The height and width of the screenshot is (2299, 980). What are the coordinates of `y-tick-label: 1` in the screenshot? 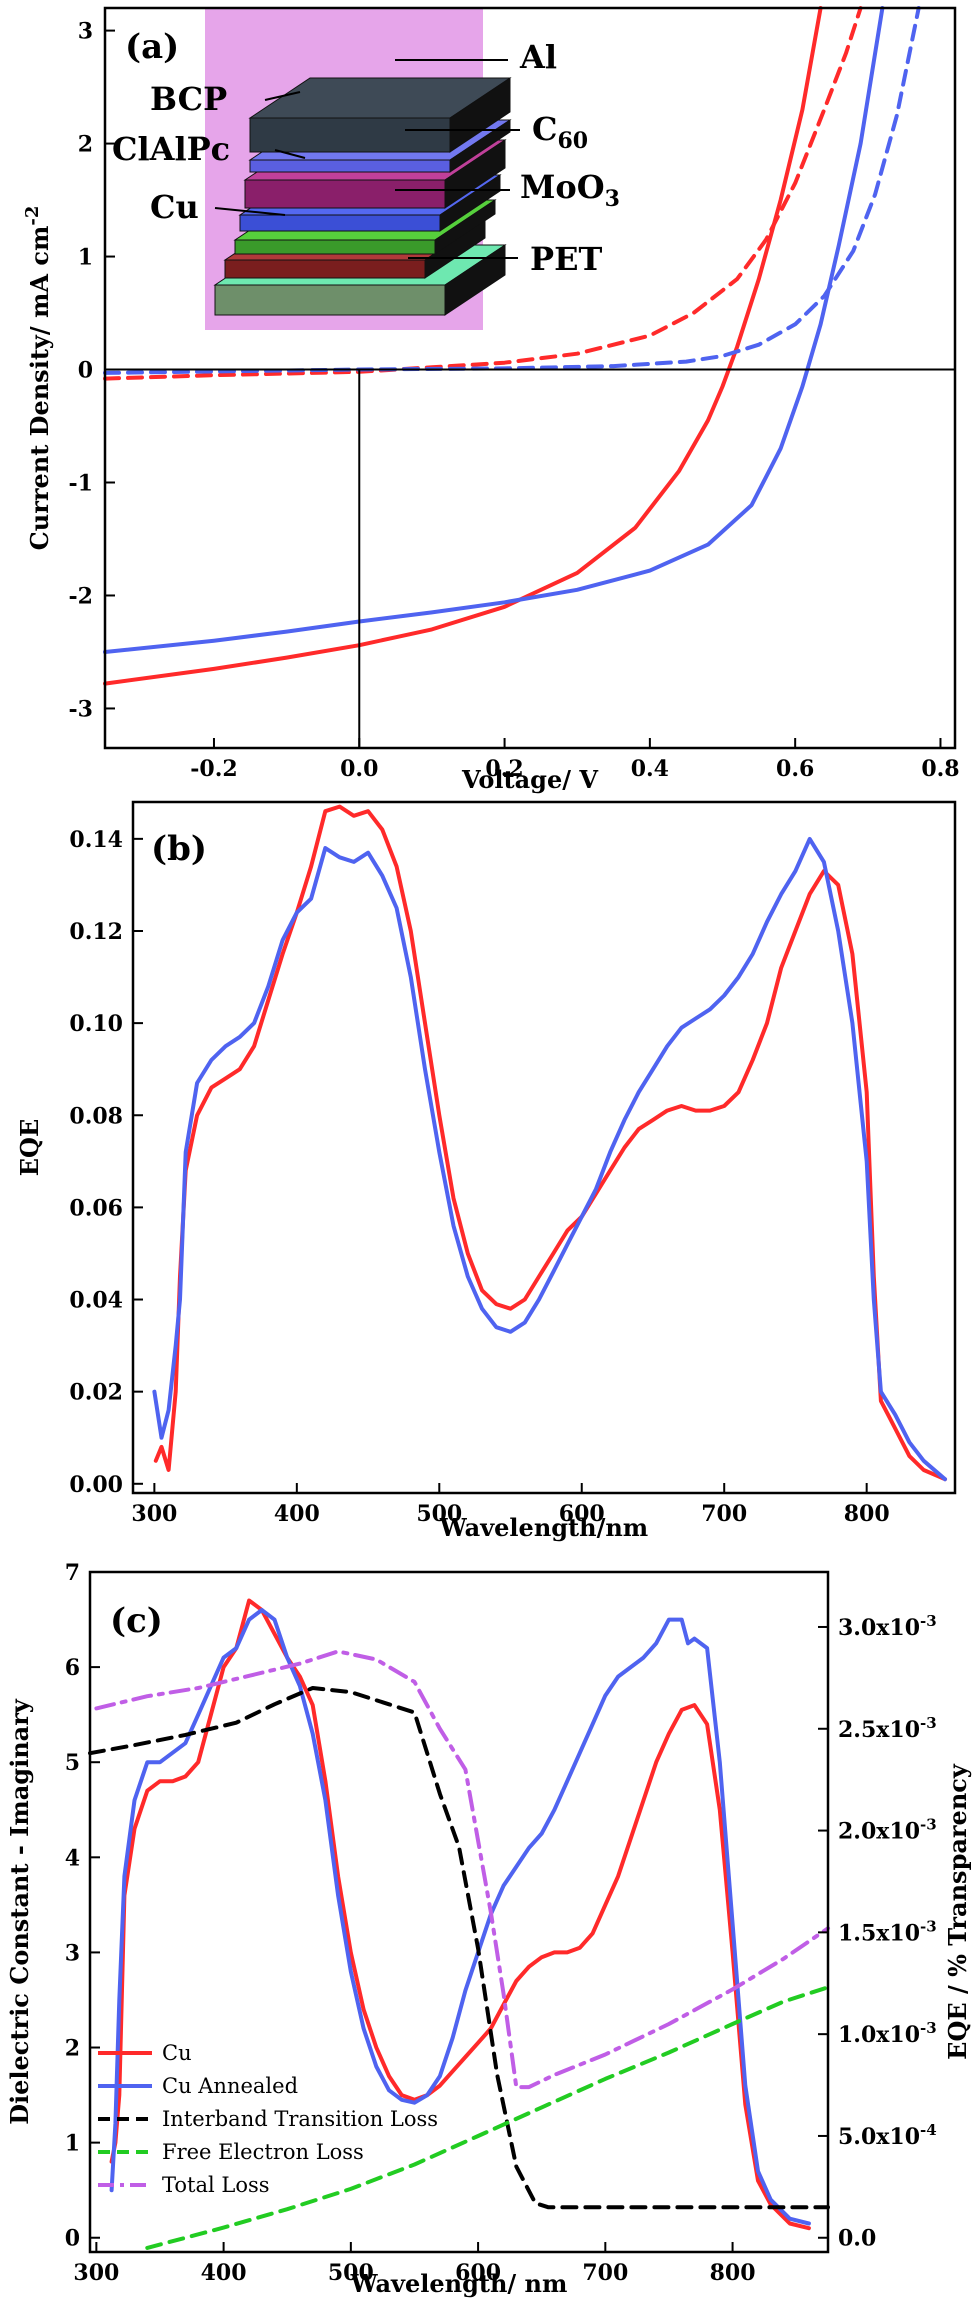 It's located at (85, 258).